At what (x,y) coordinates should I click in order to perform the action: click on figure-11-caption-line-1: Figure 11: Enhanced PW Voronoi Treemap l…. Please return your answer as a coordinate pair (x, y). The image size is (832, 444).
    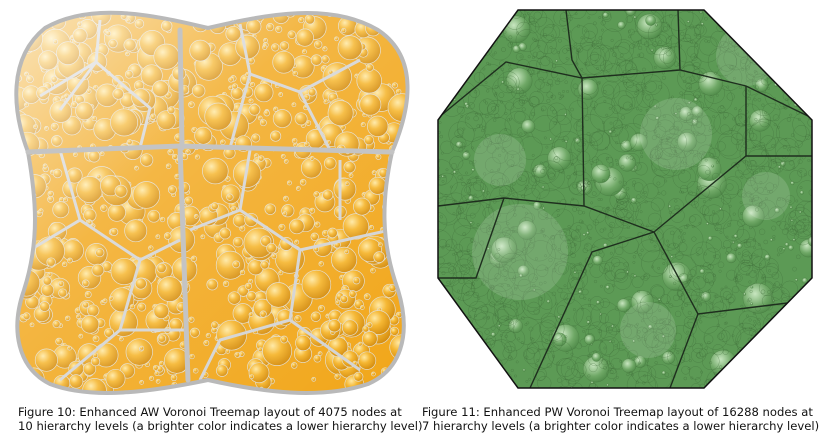
    Looking at the image, I should click on (617, 412).